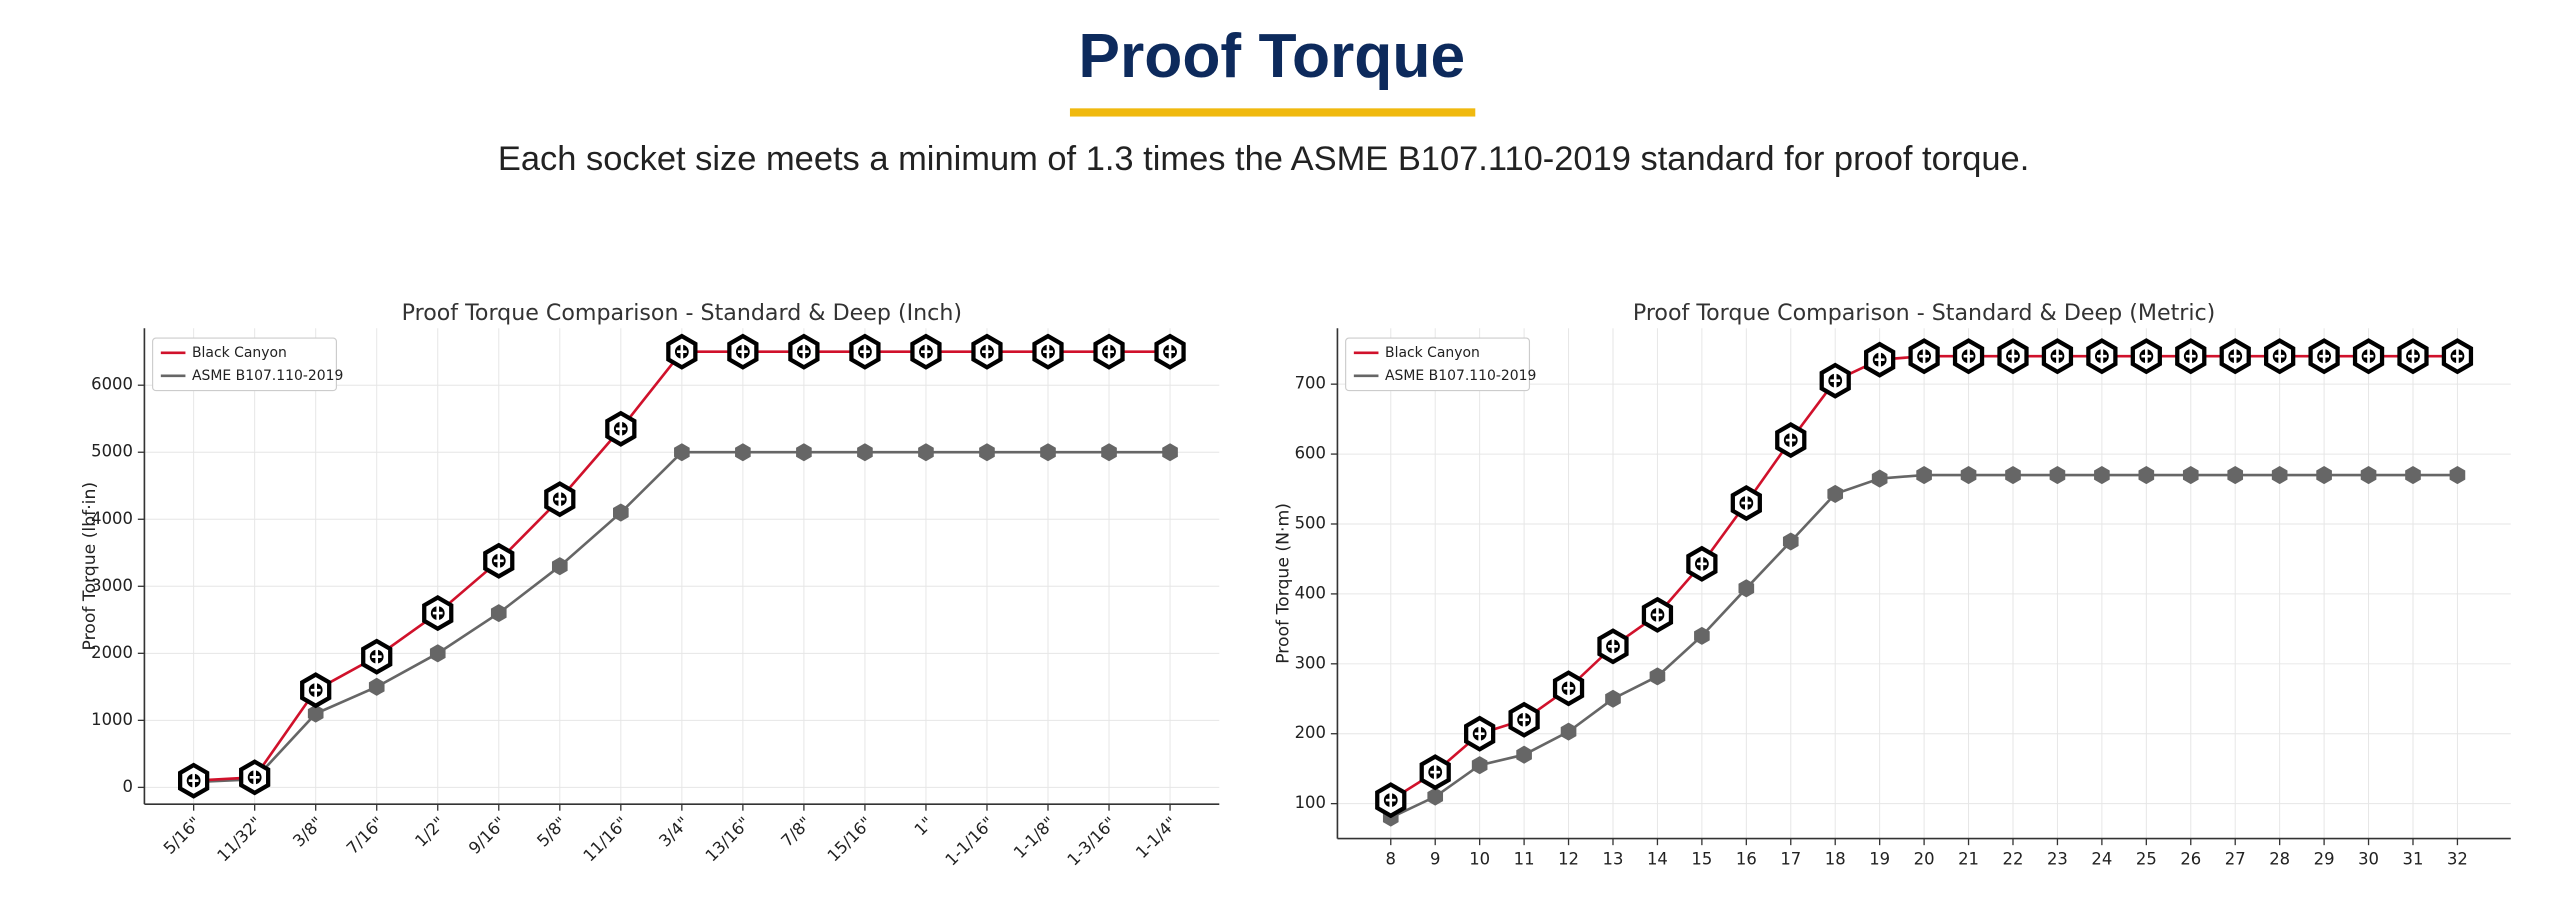 The height and width of the screenshot is (900, 2560). What do you see at coordinates (1657, 858) in the screenshot?
I see `x-tick-label: 14` at bounding box center [1657, 858].